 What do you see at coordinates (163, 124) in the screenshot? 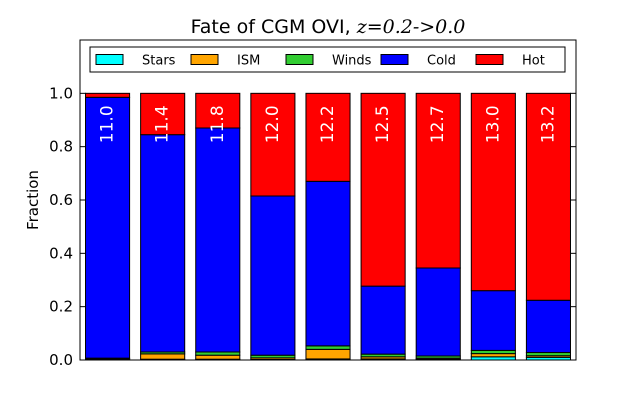
I see `bar-category-label: 11.4` at bounding box center [163, 124].